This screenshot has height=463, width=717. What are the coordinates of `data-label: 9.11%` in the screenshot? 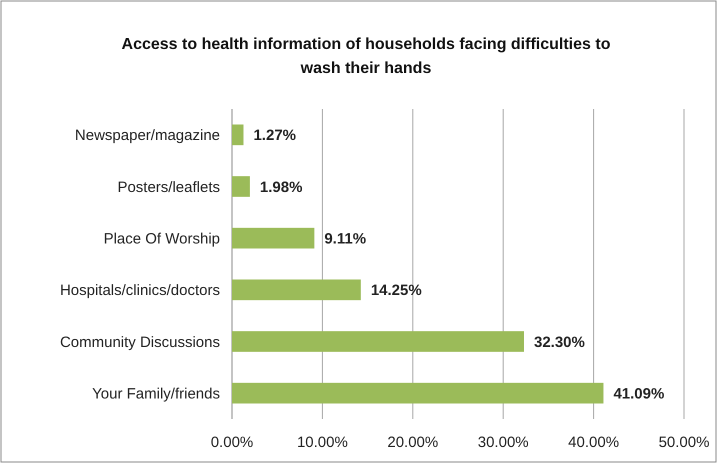 It's located at (345, 239).